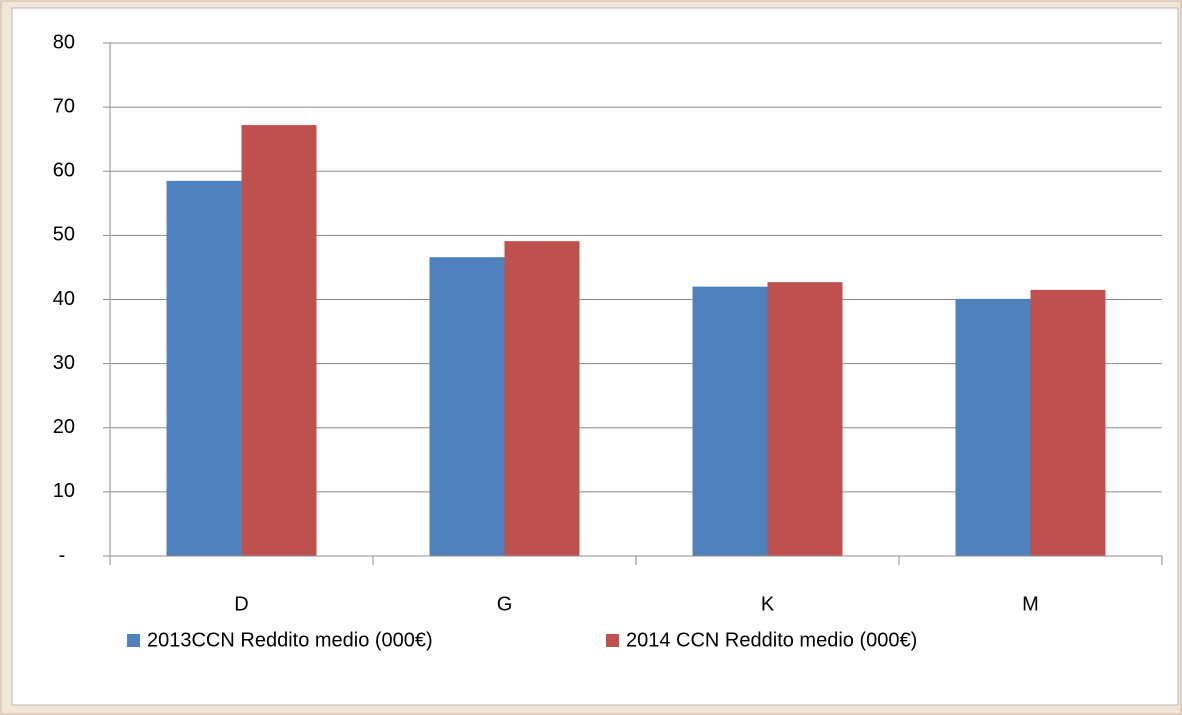 The height and width of the screenshot is (715, 1182). What do you see at coordinates (64, 363) in the screenshot?
I see `y-tick-label: 30` at bounding box center [64, 363].